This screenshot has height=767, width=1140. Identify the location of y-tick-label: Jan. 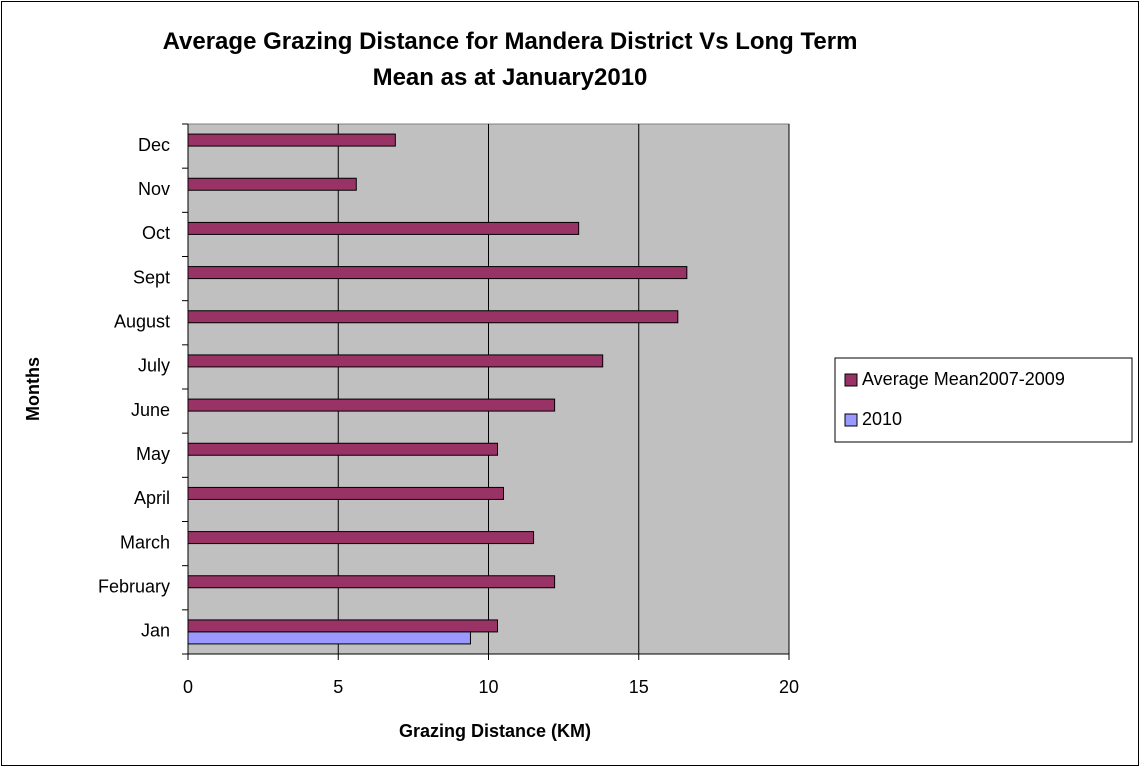
(155, 631).